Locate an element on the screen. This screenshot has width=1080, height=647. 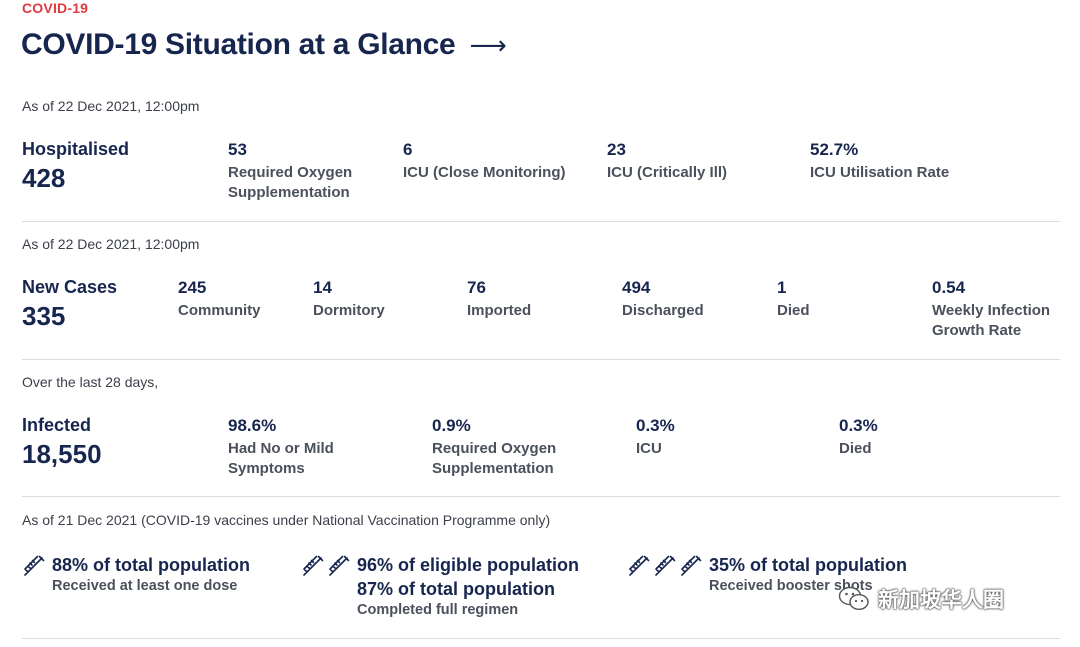
stat-infected-died: 0.3% Died is located at coordinates (899, 437).